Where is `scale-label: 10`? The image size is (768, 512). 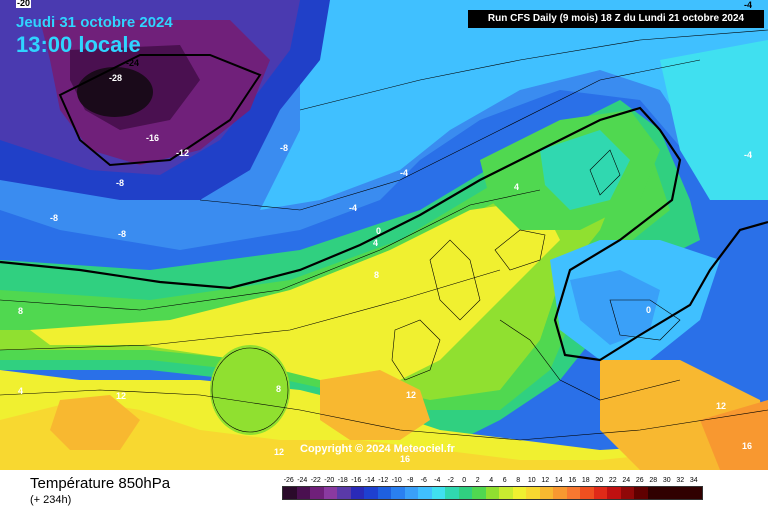
scale-label: 10 is located at coordinates (531, 480).